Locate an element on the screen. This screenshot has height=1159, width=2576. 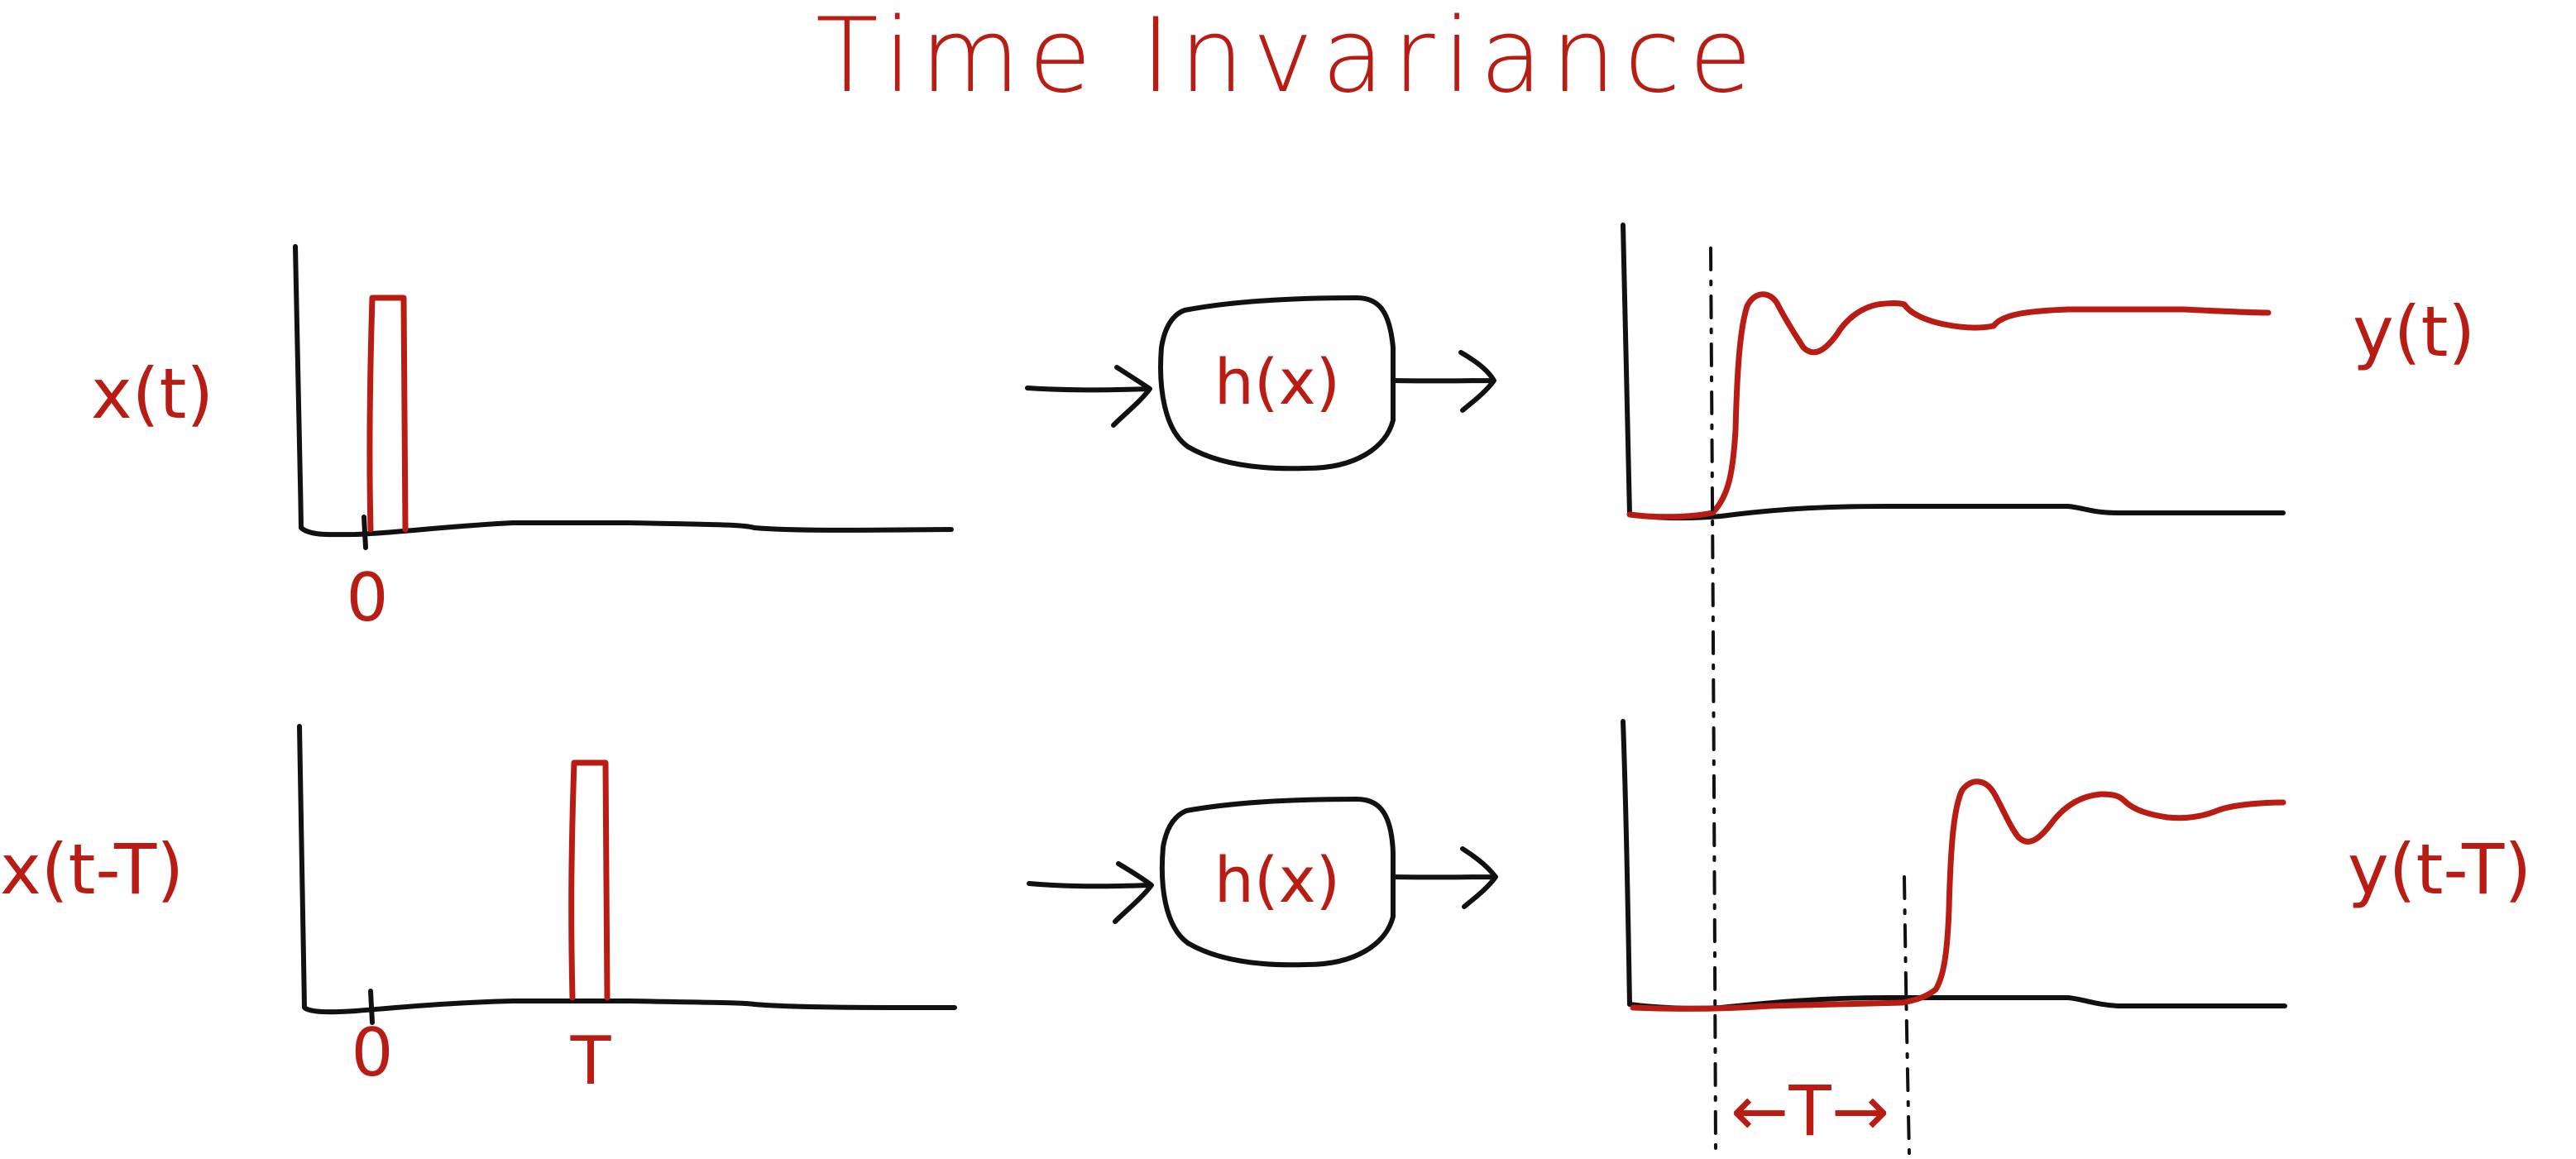
bottom-input-plot: x(t-T) 0 T is located at coordinates (479, 911).